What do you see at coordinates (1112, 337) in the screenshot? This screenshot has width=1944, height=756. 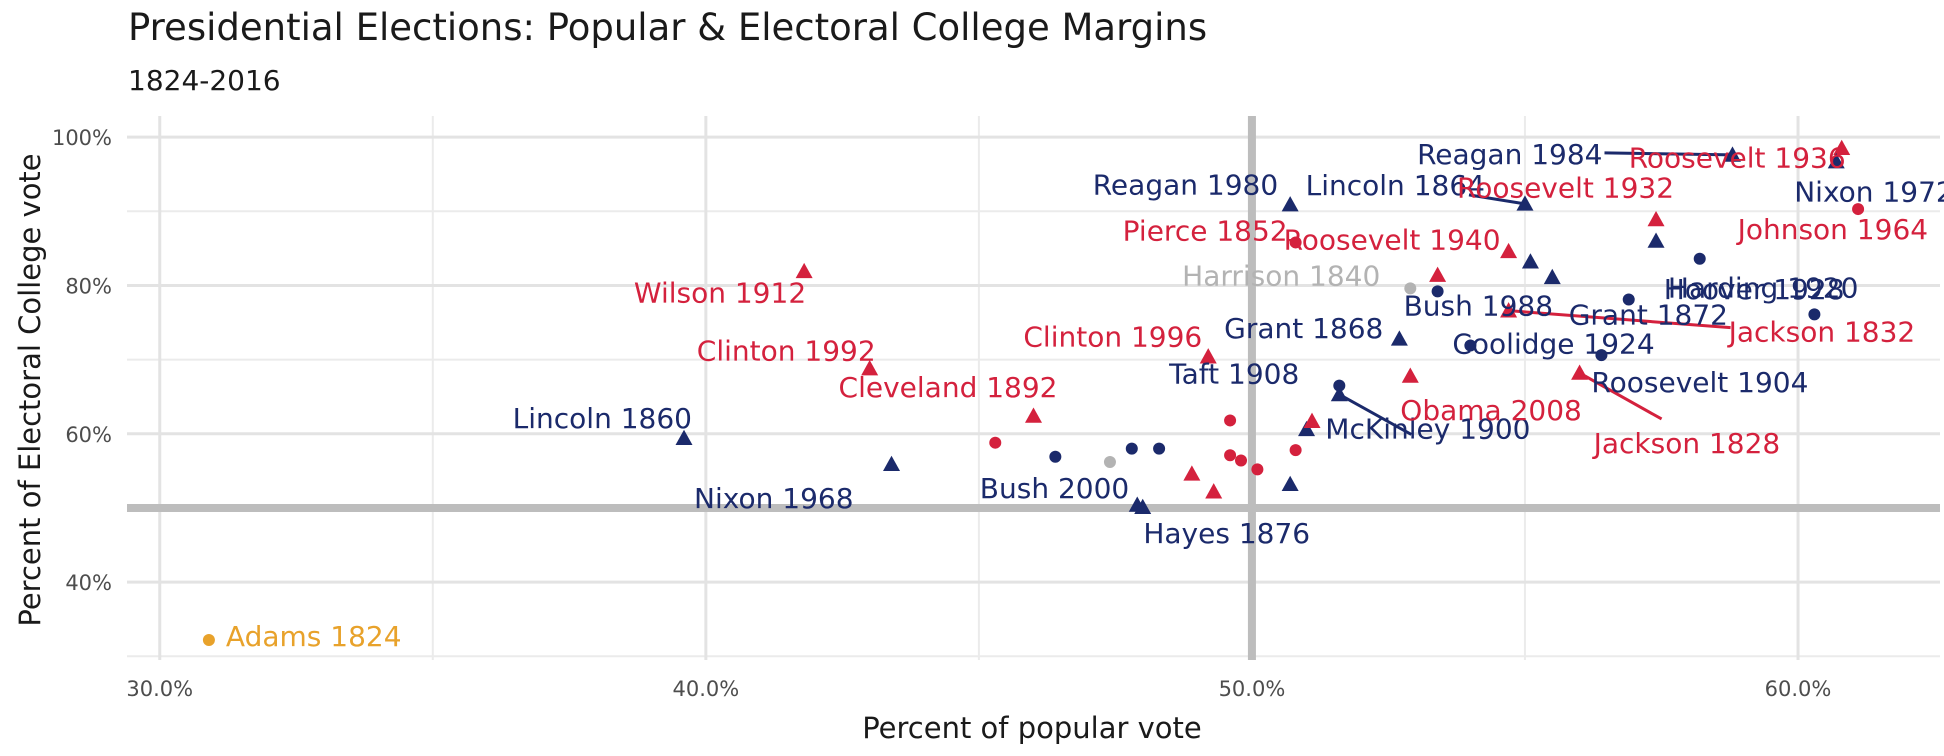 I see `point-label: Clinton 1996` at bounding box center [1112, 337].